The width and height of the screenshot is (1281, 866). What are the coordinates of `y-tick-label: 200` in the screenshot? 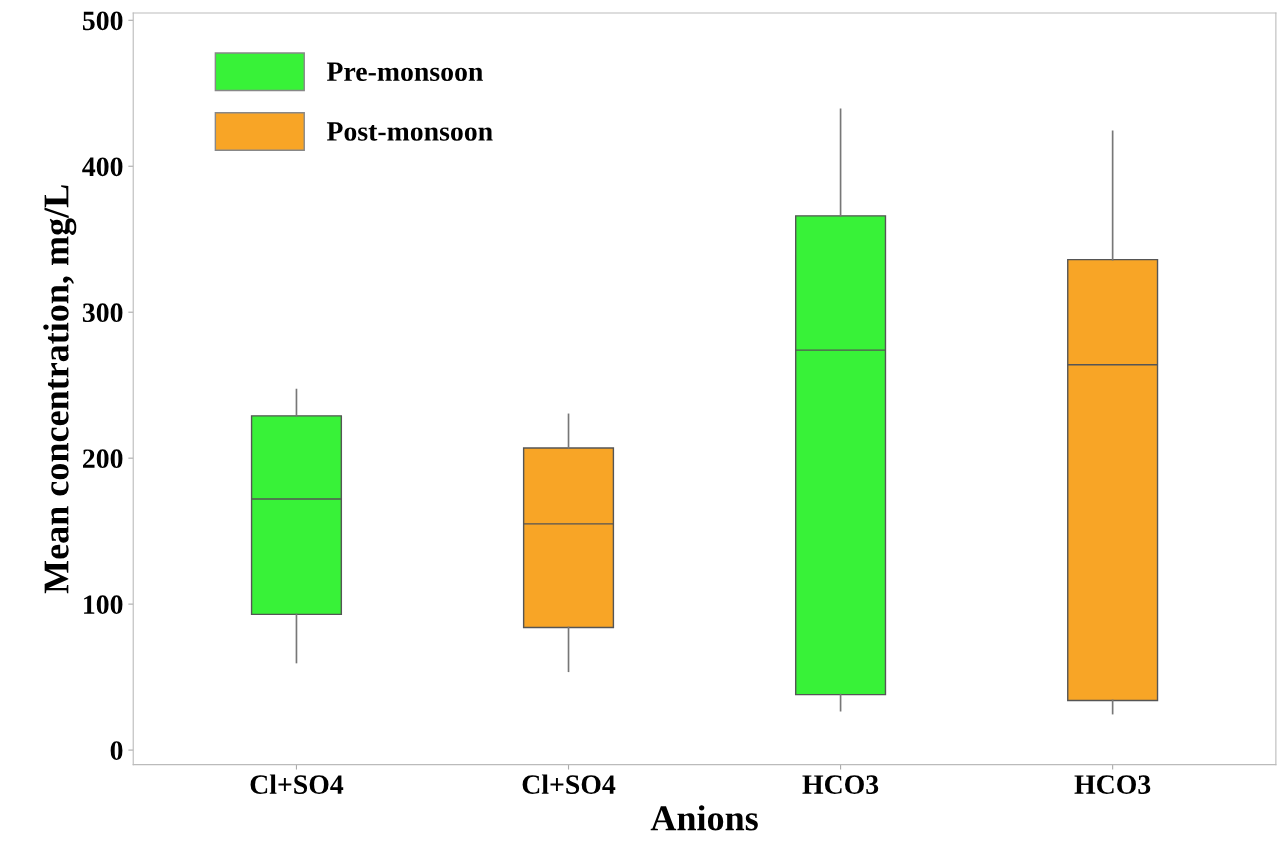 It's located at (103, 459).